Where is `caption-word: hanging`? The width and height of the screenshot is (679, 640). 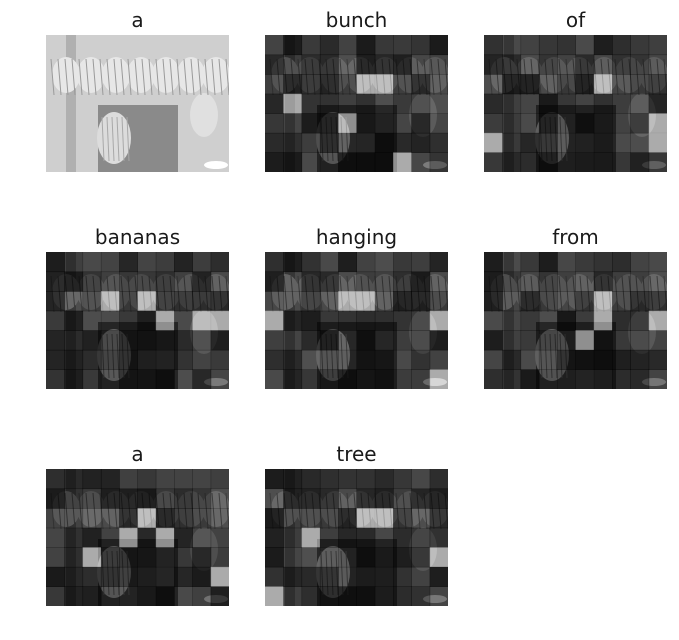
caption-word: hanging is located at coordinates (356, 237).